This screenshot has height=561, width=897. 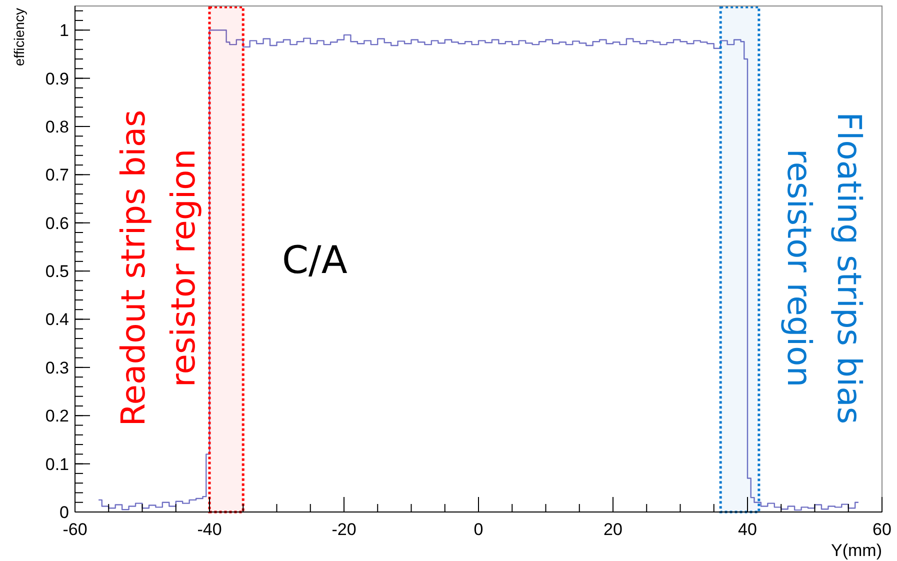 I want to click on band-label: Readout strips bias resistor region, so click(x=158, y=268).